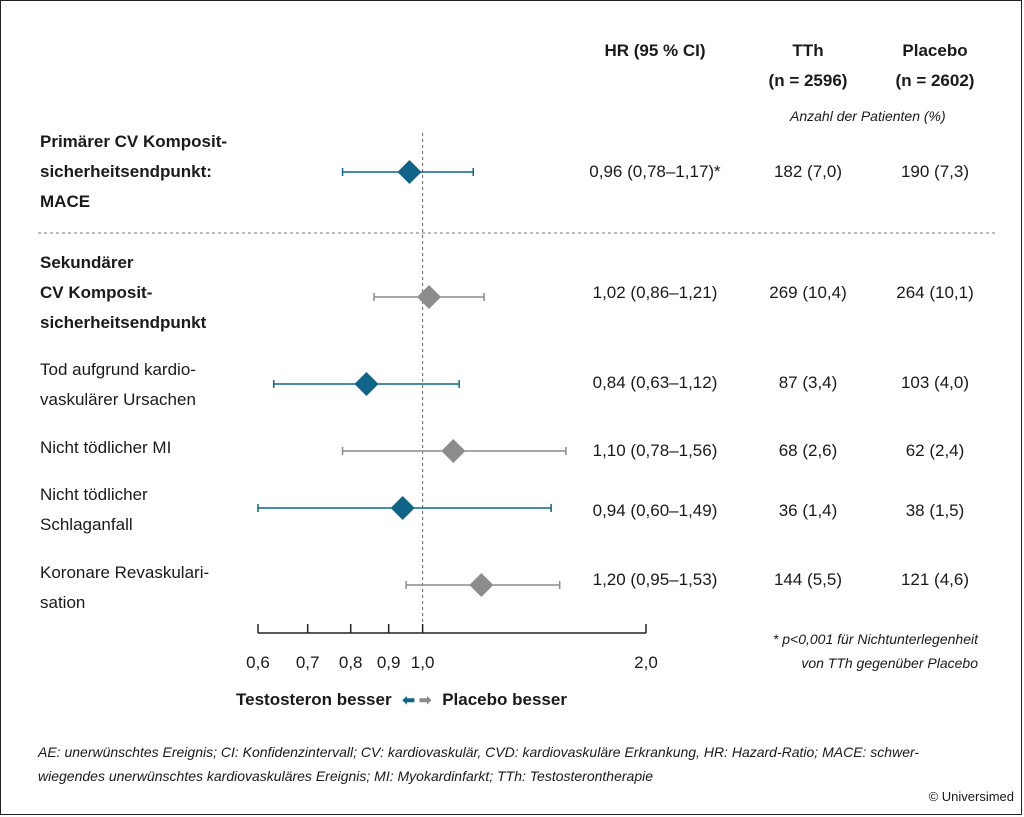 Image resolution: width=1024 pixels, height=817 pixels. I want to click on row-label-cv-death: Tod aufgrund kardio- vaskulärer Ursachen, so click(118, 384).